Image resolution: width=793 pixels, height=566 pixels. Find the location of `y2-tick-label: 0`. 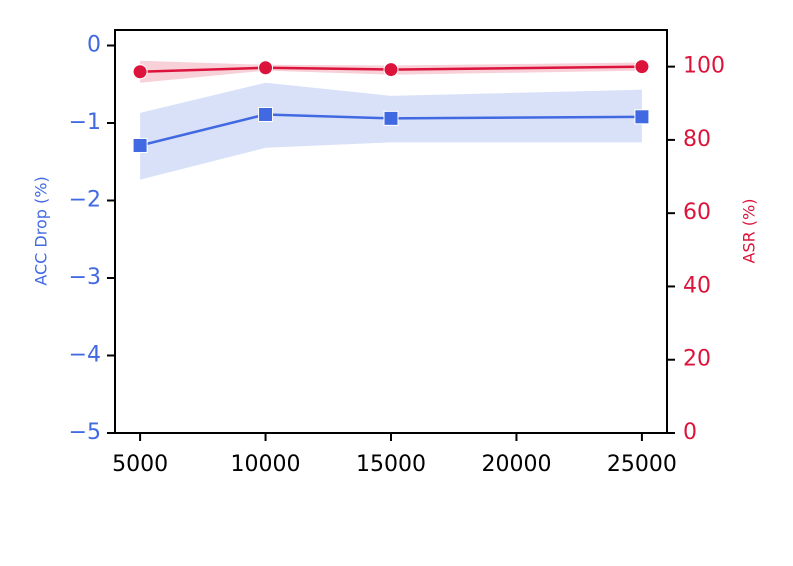

y2-tick-label: 0 is located at coordinates (690, 432).